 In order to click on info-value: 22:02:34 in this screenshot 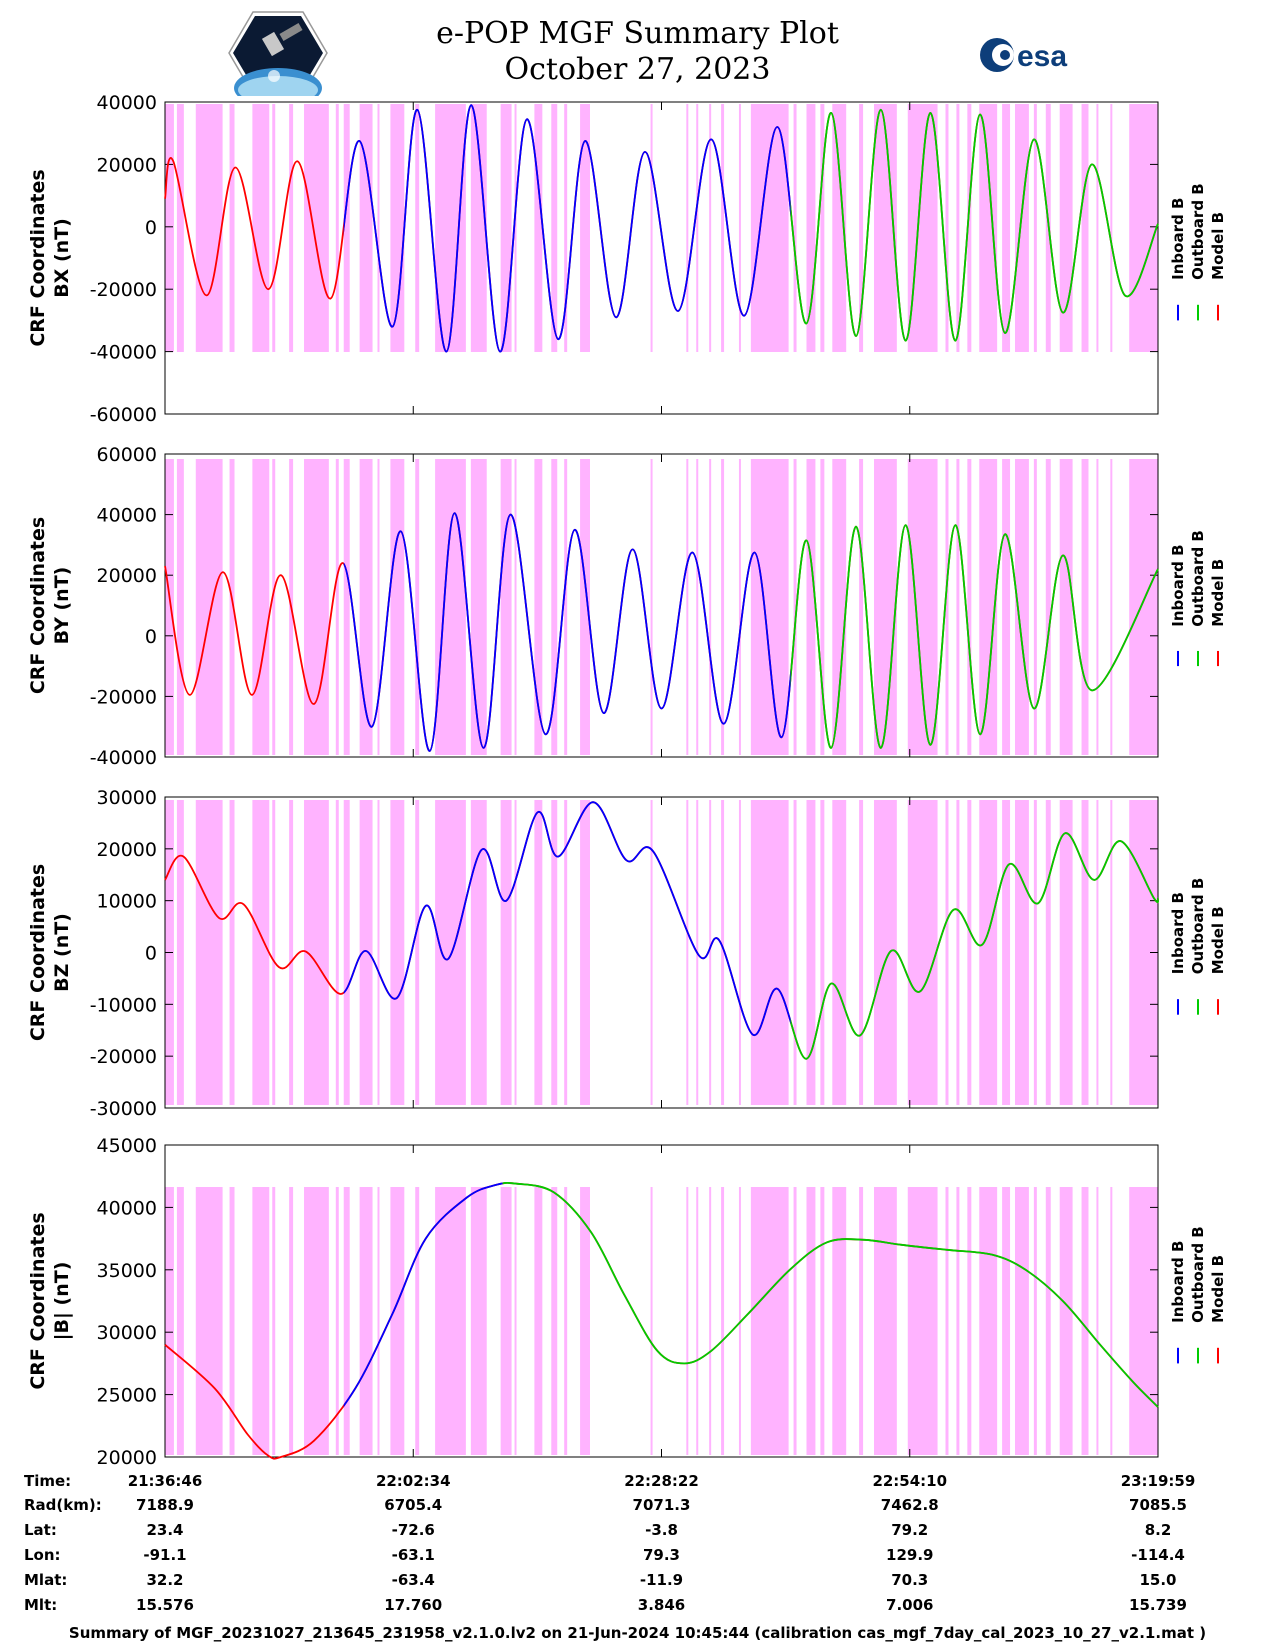, I will do `click(413, 1481)`.